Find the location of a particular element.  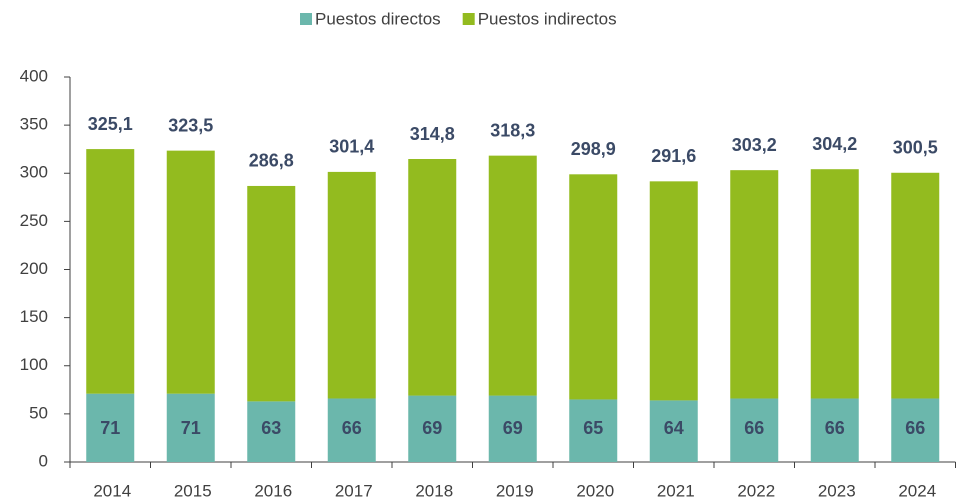

total-label: 286,8 is located at coordinates (271, 161).